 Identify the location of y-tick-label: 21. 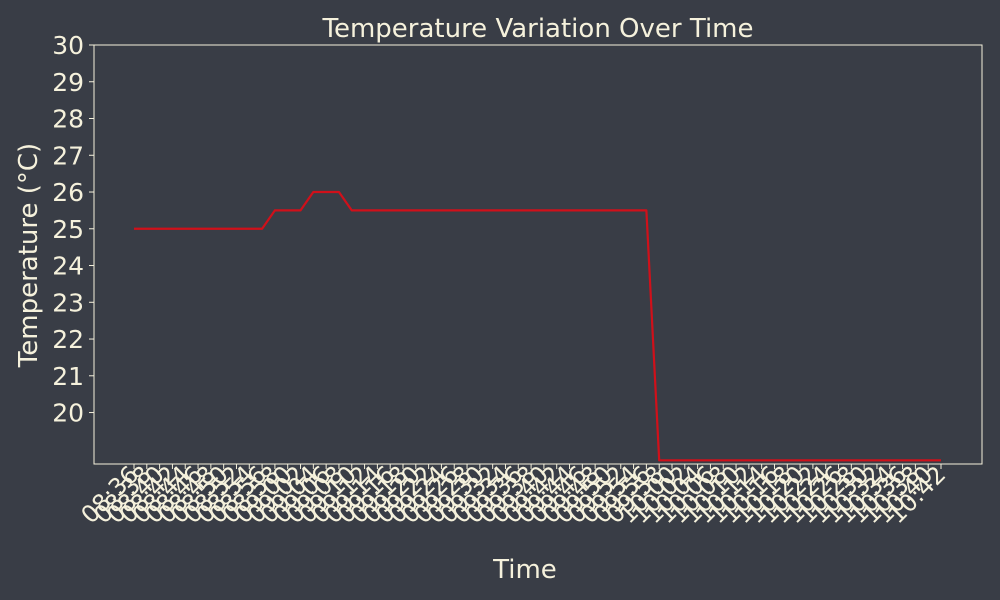
(68, 376).